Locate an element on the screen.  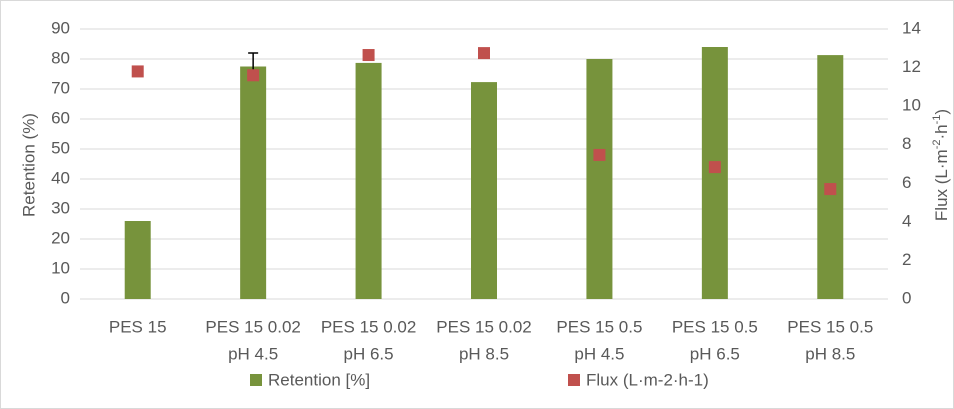
y-tick-label: 20 is located at coordinates (60, 237).